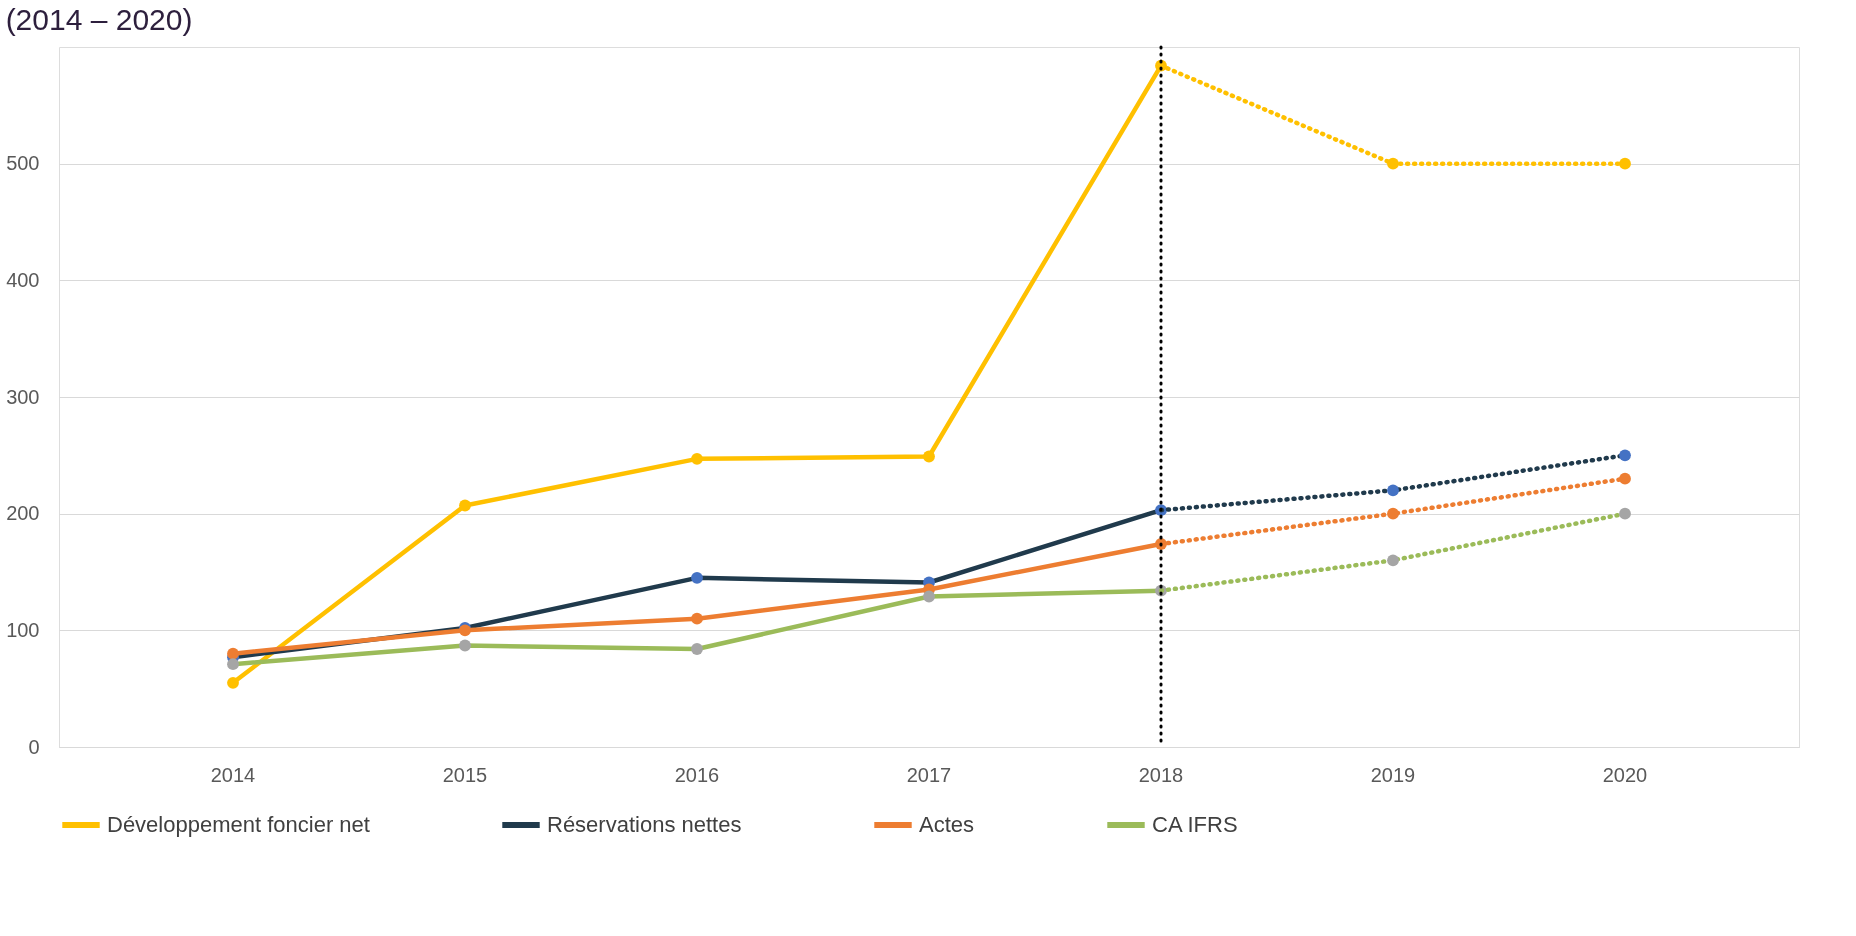  Describe the element at coordinates (1195, 824) in the screenshot. I see `legend-label: CA IFRS` at that location.